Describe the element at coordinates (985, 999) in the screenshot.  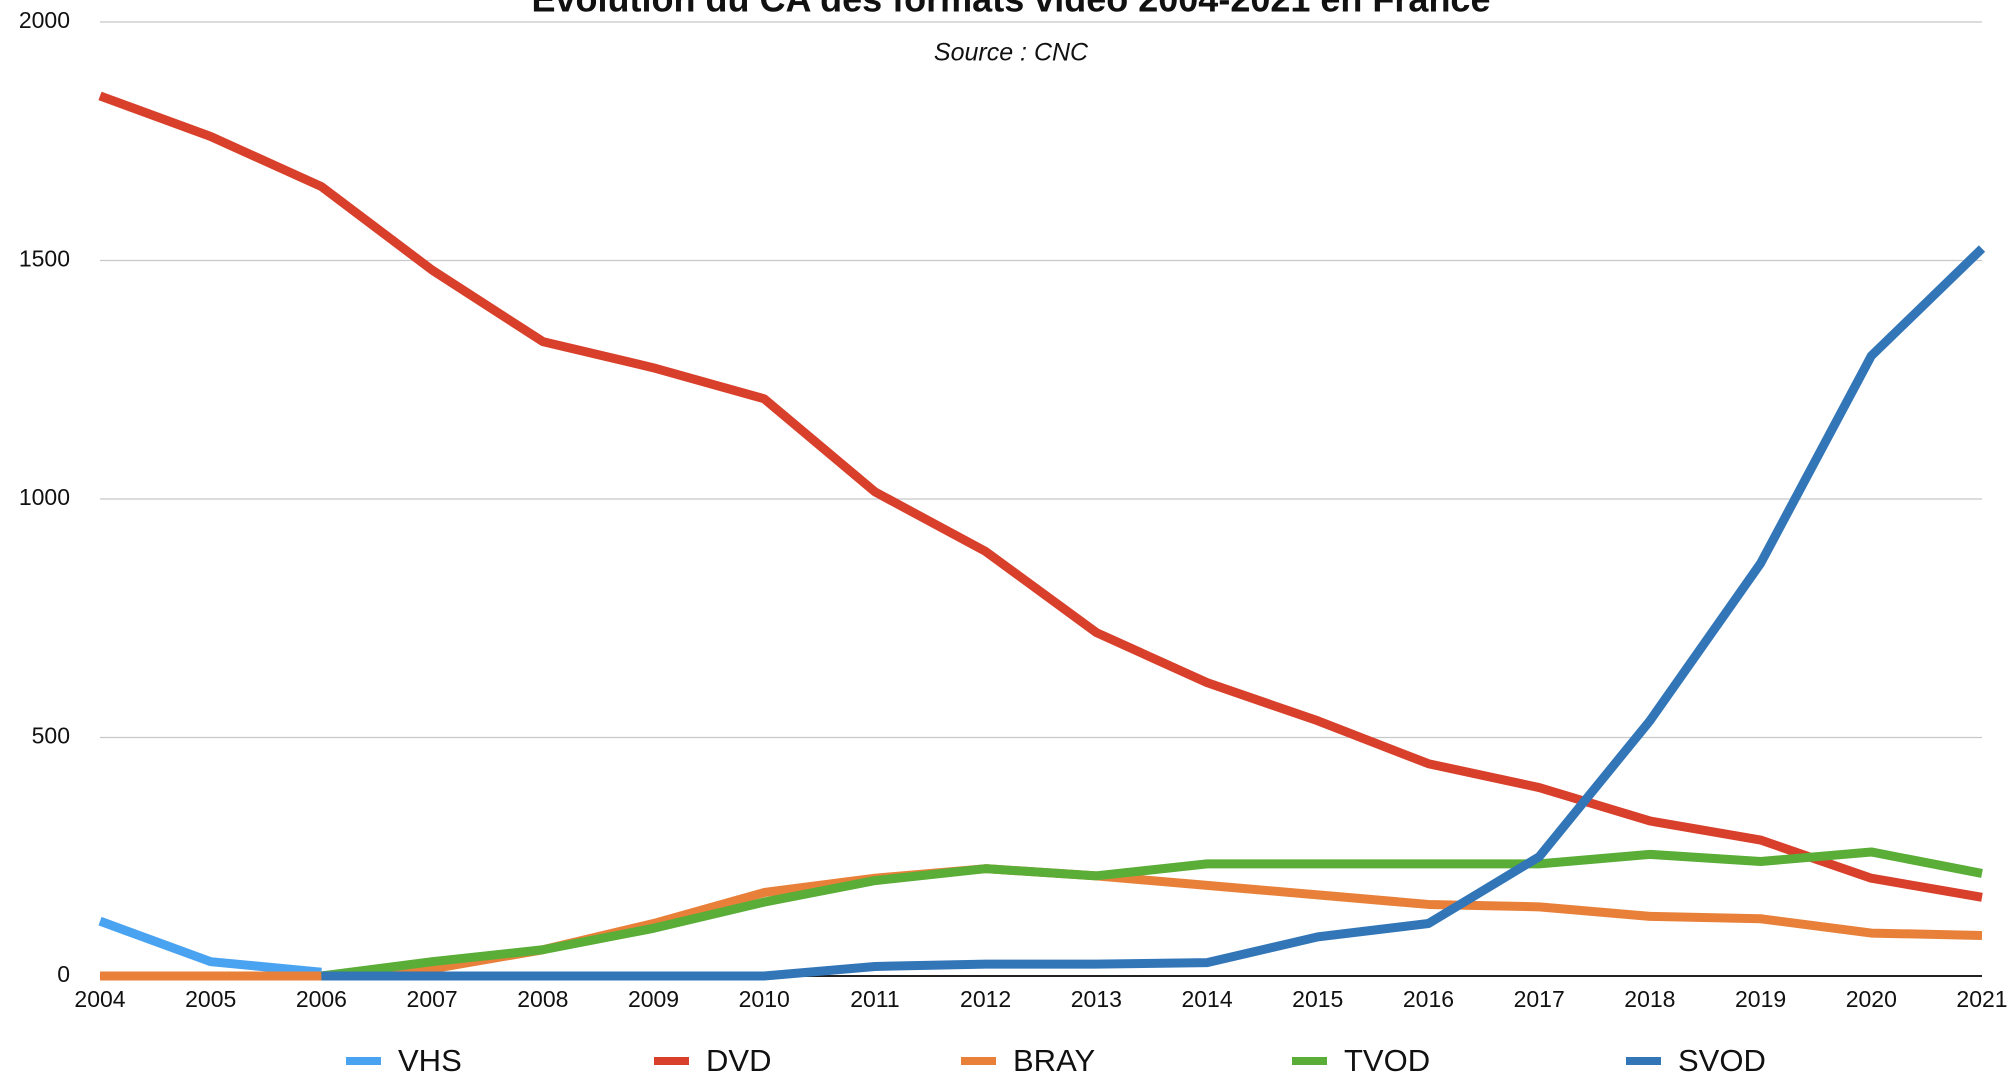
I see `x-tick-label: 2012` at that location.